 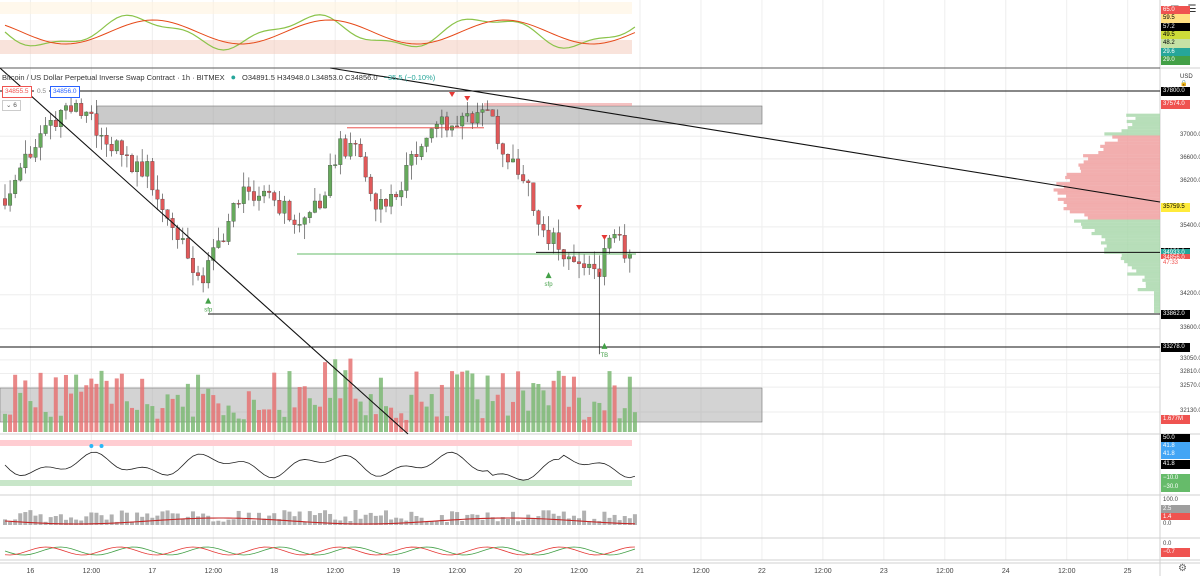 I want to click on osc-bottom-label: −0.7, so click(x=1175, y=552).